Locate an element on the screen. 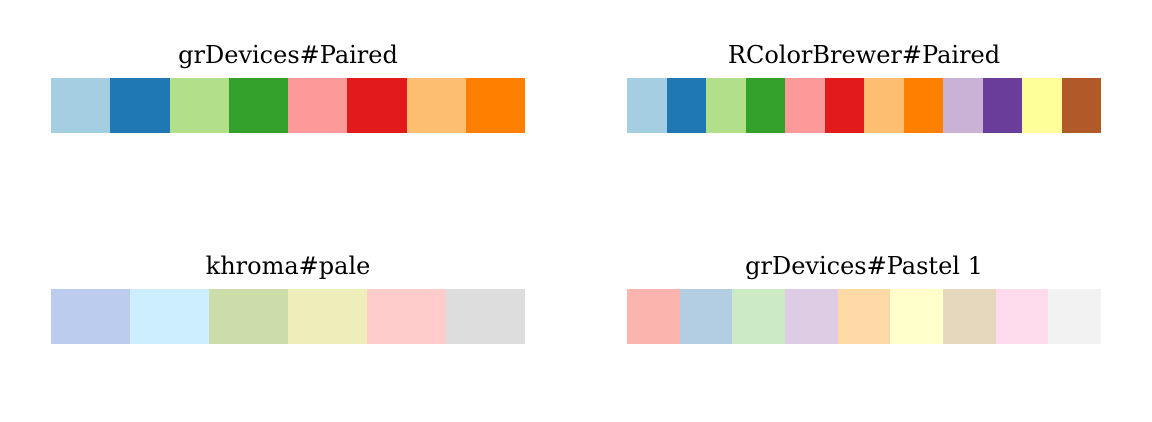  palette-title: grDevices#Paired is located at coordinates (288, 55).